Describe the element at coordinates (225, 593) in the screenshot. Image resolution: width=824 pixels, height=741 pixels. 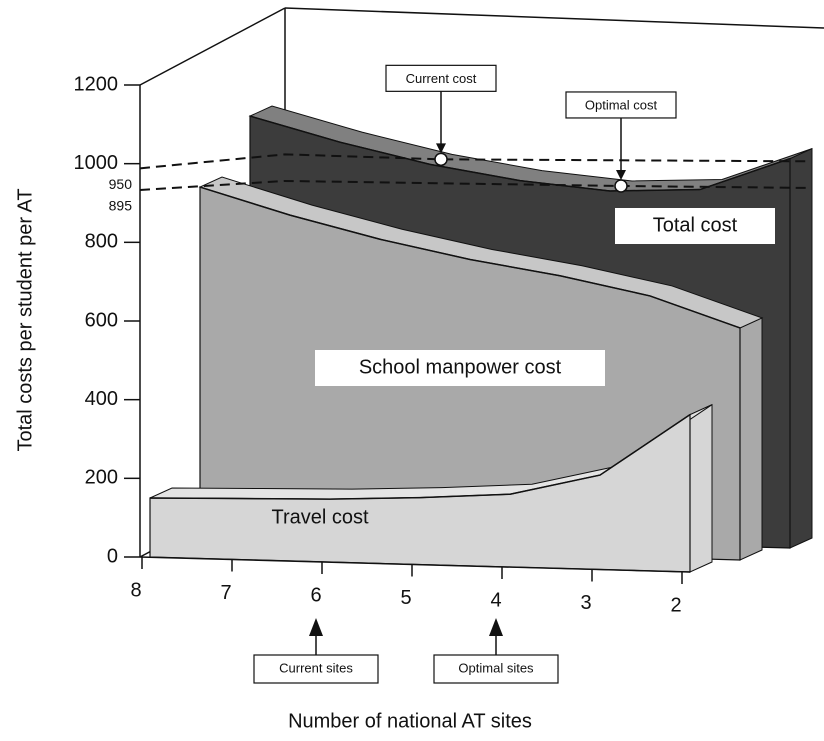
I see `x-tick-label: 7` at that location.